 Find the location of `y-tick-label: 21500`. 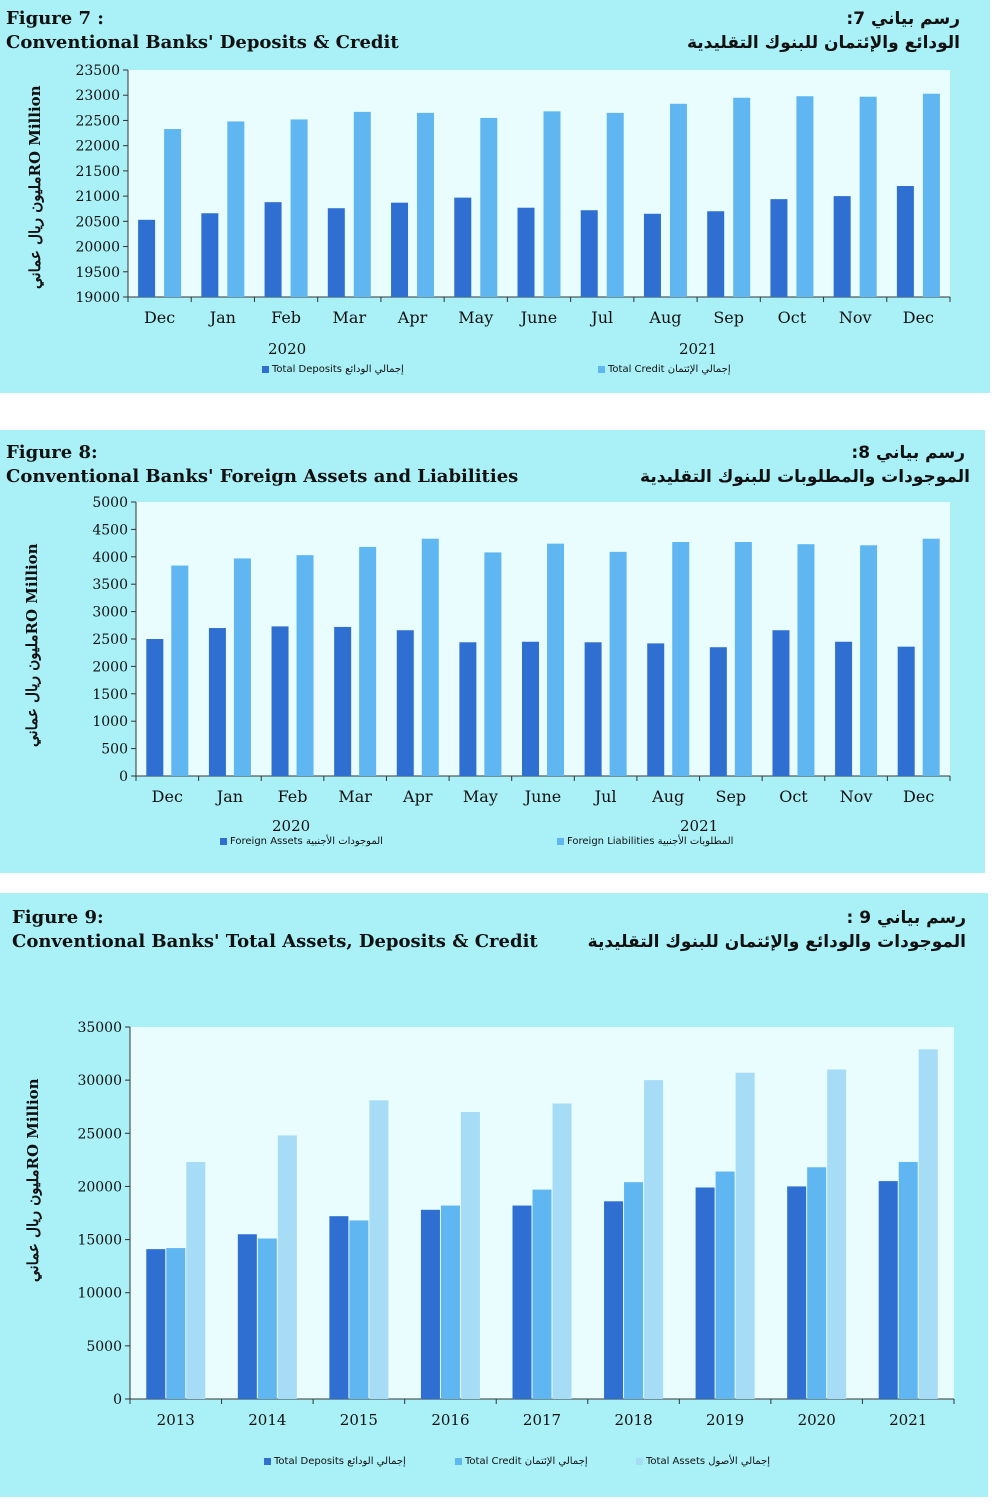

y-tick-label: 21500 is located at coordinates (97, 172).